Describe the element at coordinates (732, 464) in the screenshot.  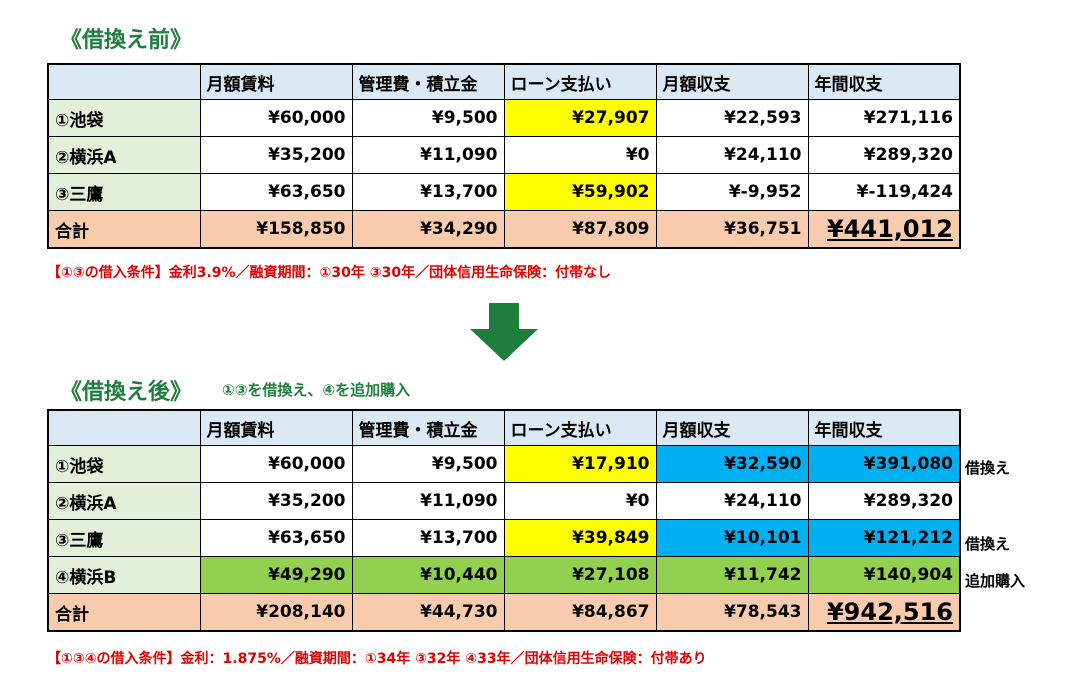
I see `monthly-cell: ¥32,590` at that location.